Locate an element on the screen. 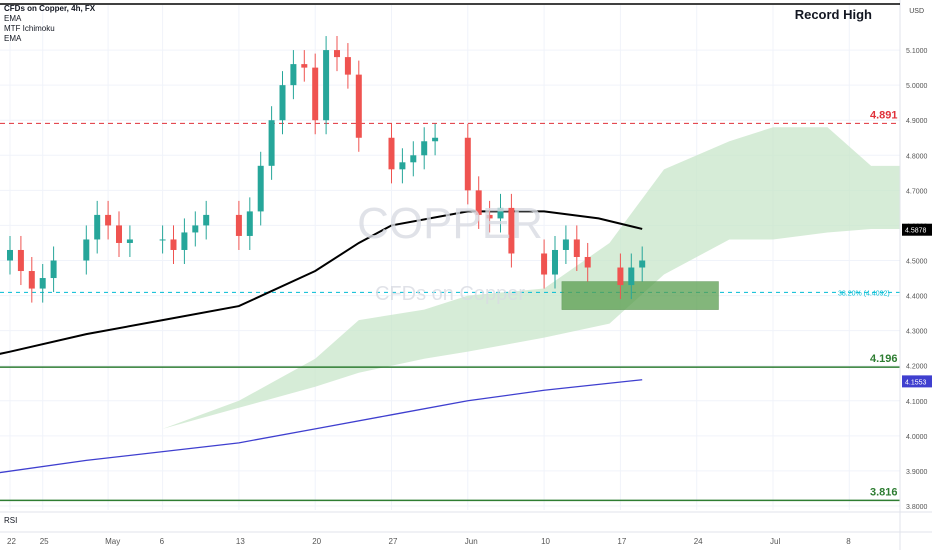 Image resolution: width=932 pixels, height=555 pixels. x-tick-label: 27 is located at coordinates (393, 541).